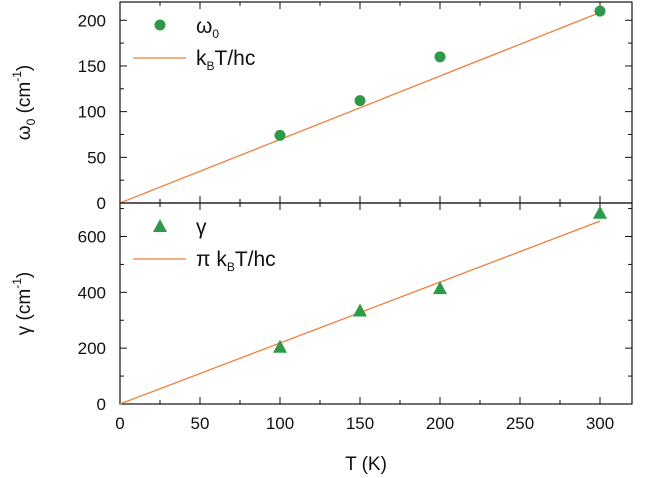  Describe the element at coordinates (194, 44) in the screenshot. I see `legend: ω0 kBT/hc` at that location.